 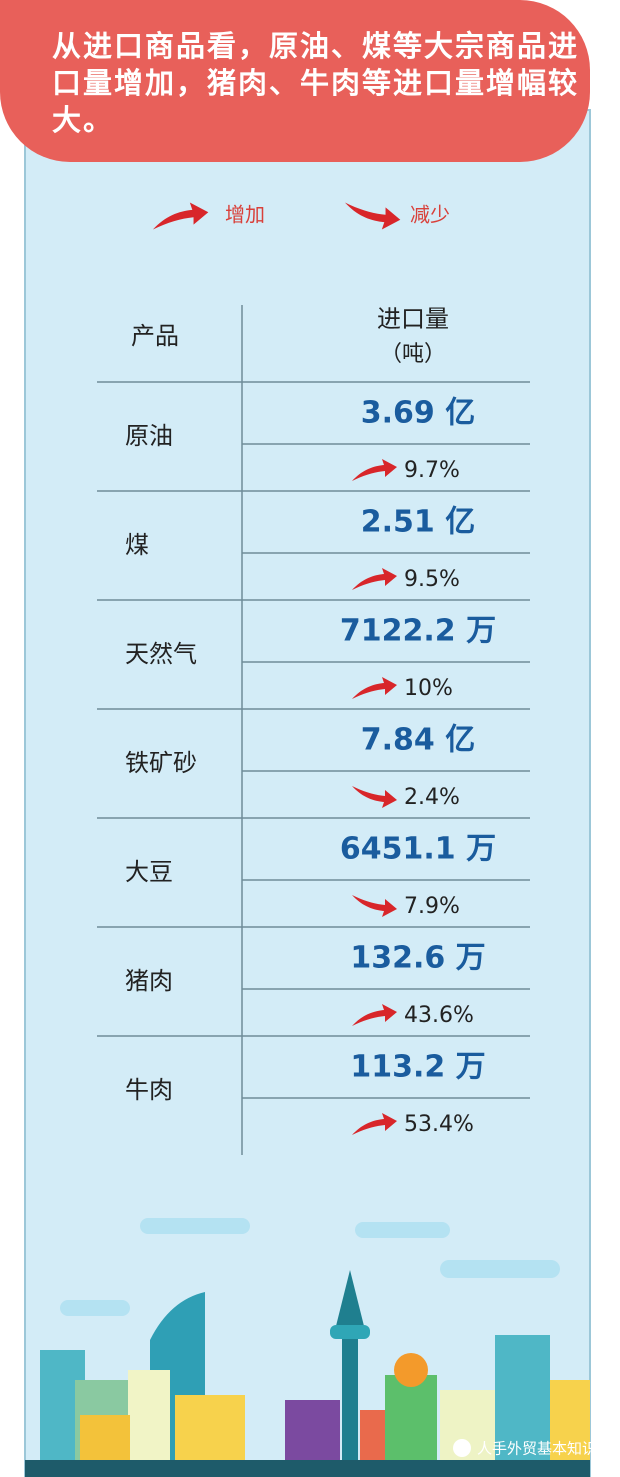 I want to click on tower-deck, so click(x=350, y=1332).